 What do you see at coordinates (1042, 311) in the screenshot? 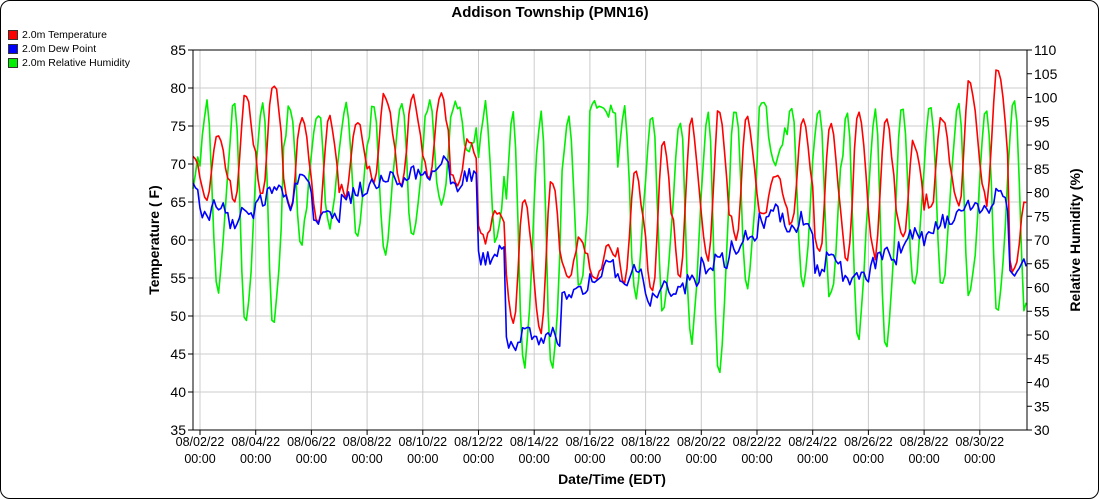
I see `y2-tick-label: 55` at bounding box center [1042, 311].